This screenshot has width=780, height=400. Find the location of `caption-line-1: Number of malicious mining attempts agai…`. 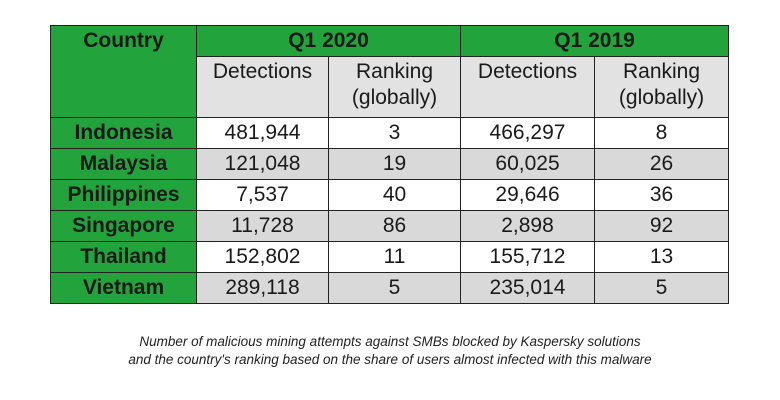

caption-line-1: Number of malicious mining attempts agai… is located at coordinates (390, 341).